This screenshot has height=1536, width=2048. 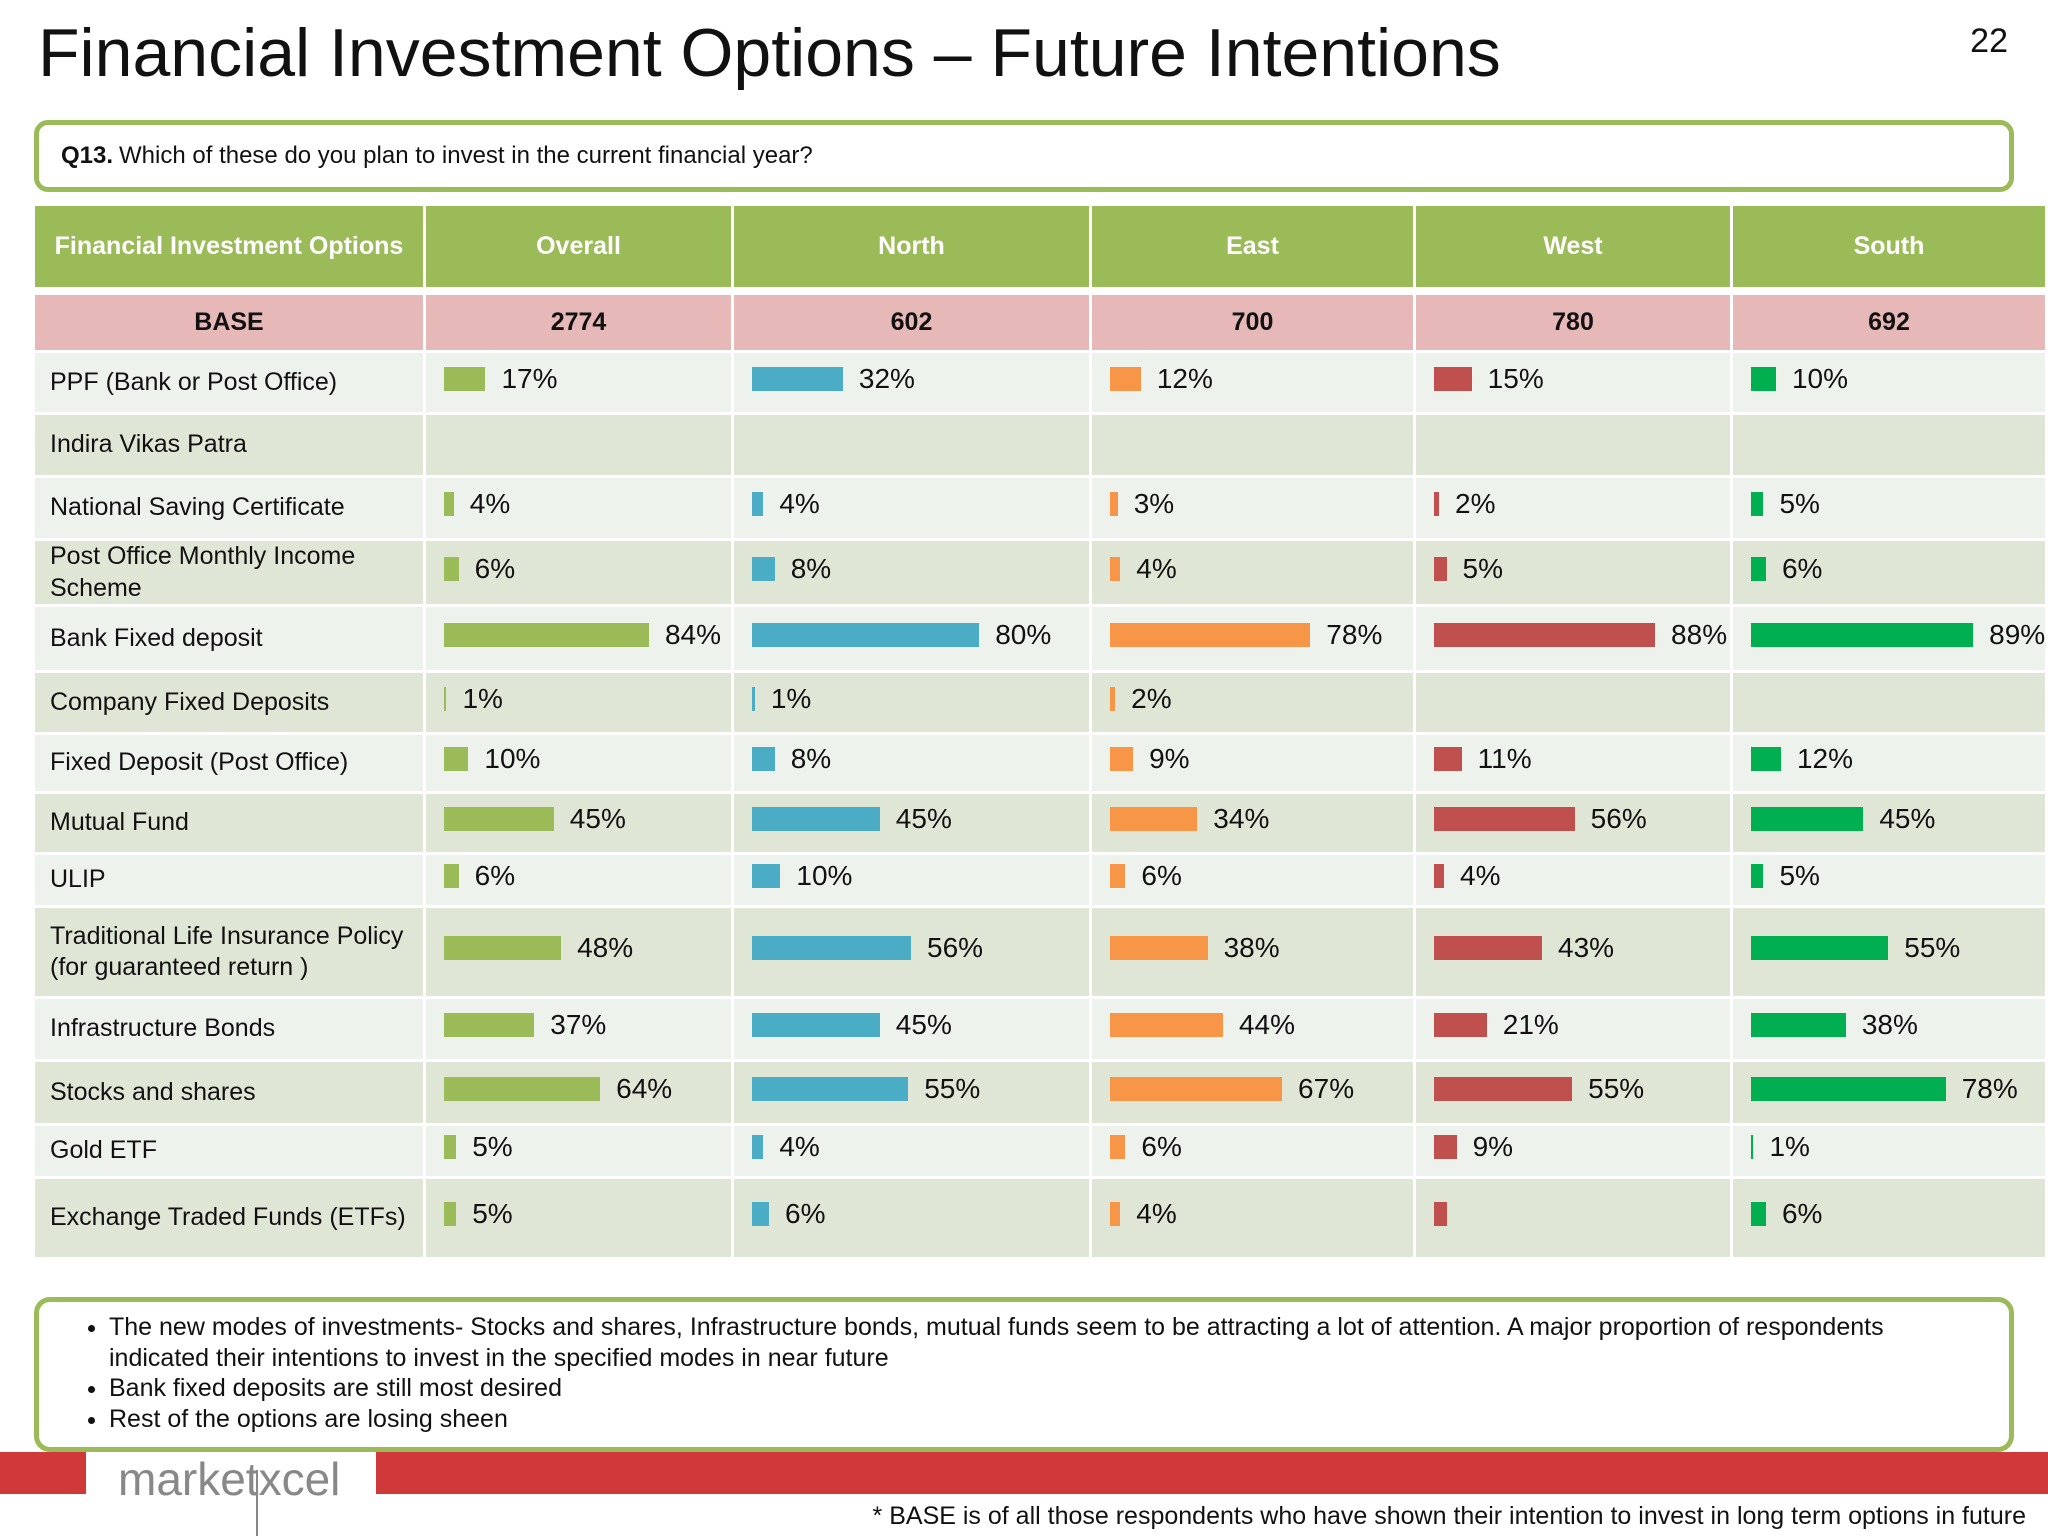 I want to click on value-label: 3%, so click(x=1154, y=503).